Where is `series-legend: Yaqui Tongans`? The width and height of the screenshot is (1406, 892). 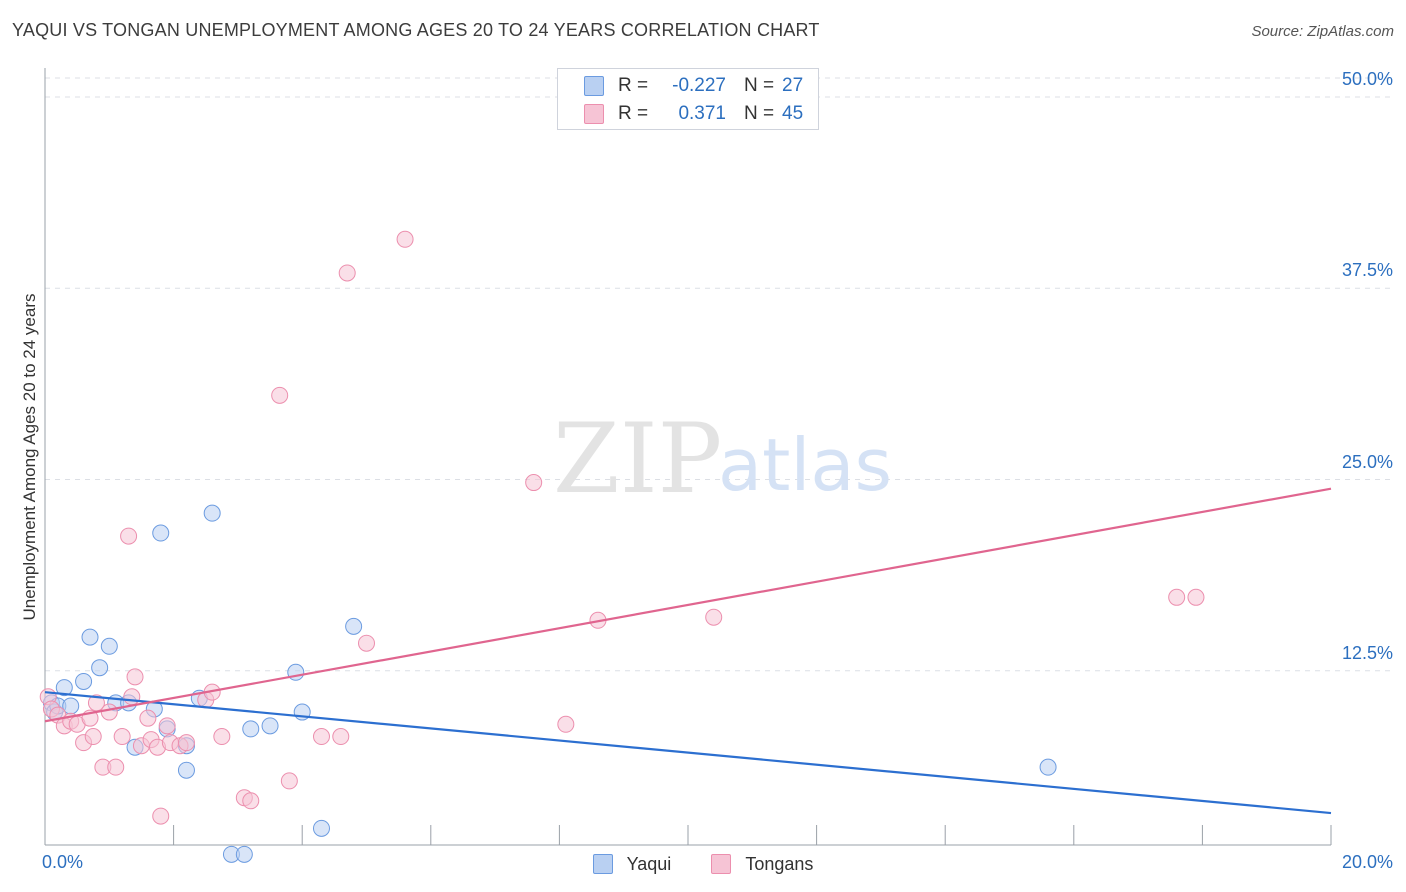
series-legend: Yaqui Tongans is located at coordinates (703, 864).